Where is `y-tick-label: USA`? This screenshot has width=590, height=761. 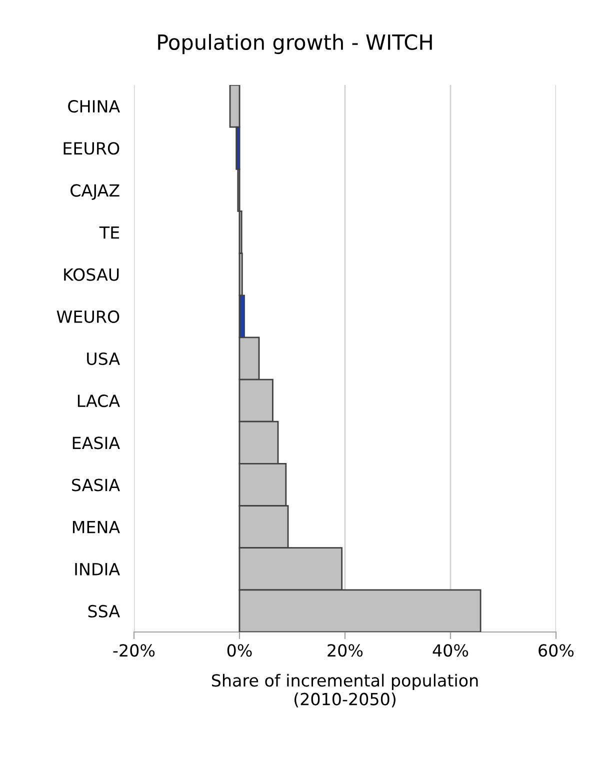
y-tick-label: USA is located at coordinates (103, 359).